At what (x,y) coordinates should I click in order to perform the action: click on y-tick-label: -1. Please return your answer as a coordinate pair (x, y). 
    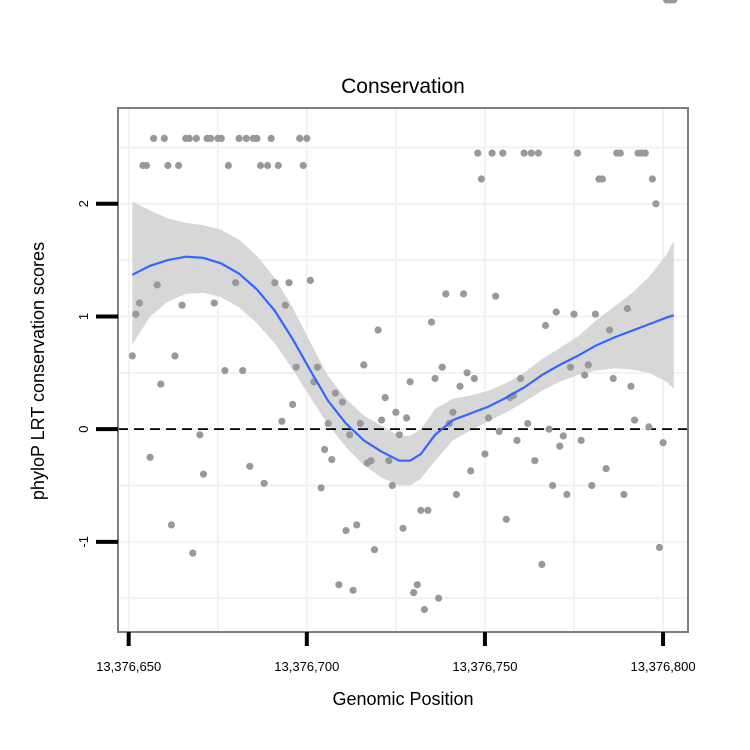
    Looking at the image, I should click on (83, 542).